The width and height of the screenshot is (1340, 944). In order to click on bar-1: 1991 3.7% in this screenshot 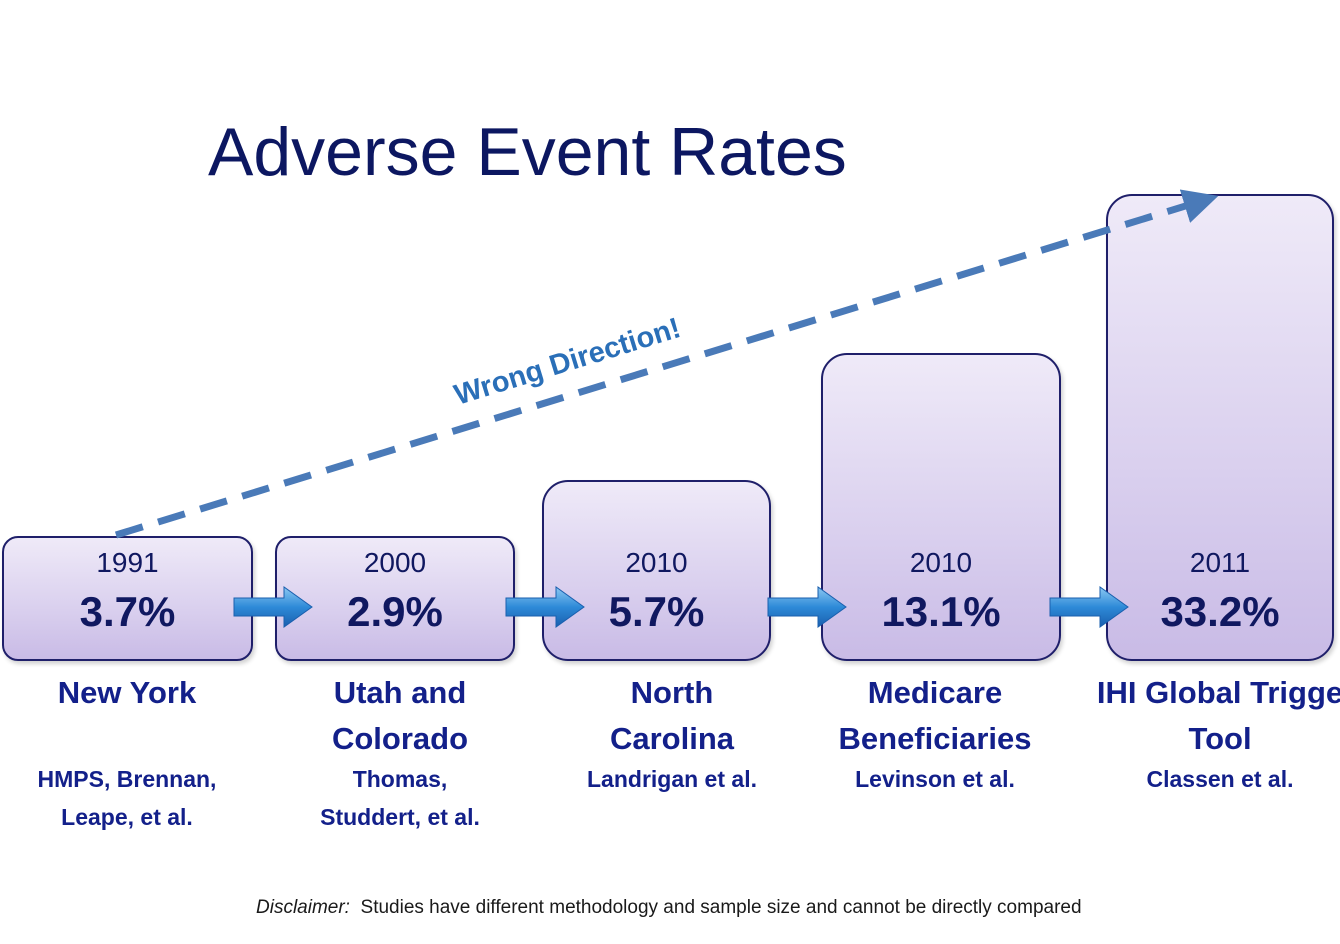, I will do `click(127, 598)`.